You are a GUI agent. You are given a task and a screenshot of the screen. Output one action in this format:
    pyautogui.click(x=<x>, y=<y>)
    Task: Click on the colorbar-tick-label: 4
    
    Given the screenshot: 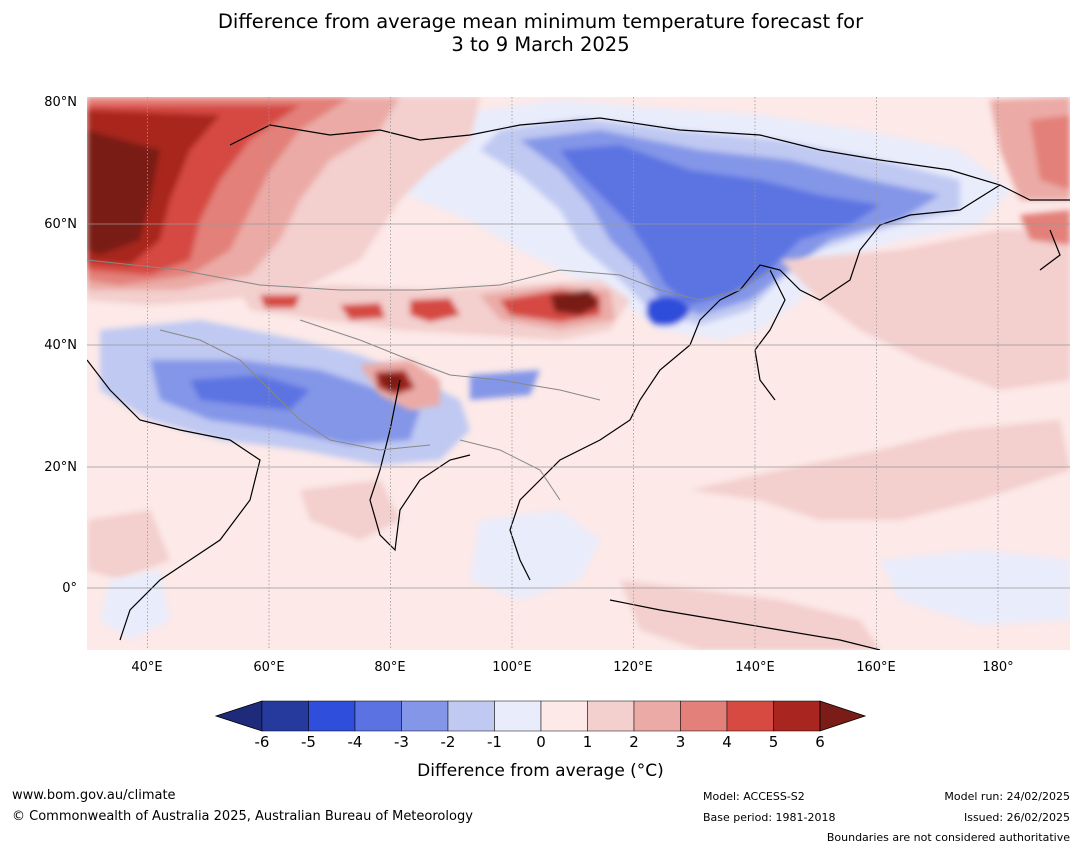 What is the action you would take?
    pyautogui.click(x=727, y=742)
    